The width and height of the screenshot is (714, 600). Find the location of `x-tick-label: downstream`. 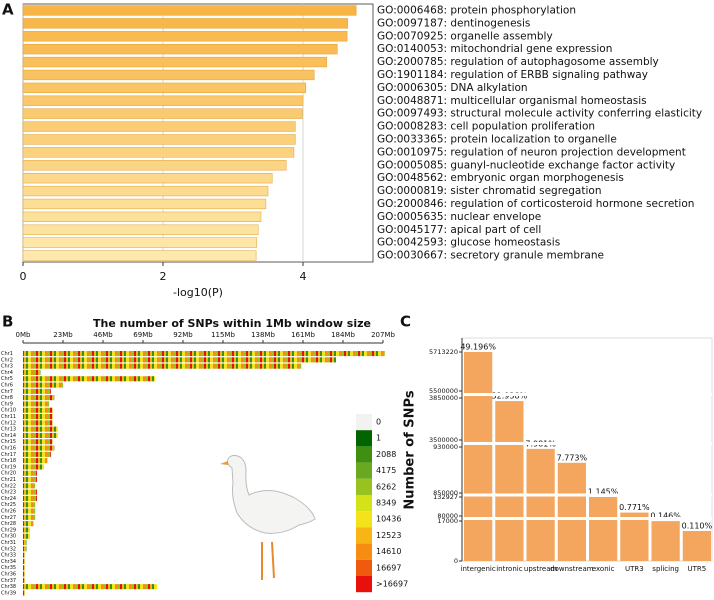

x-tick-label: downstream is located at coordinates (572, 569).